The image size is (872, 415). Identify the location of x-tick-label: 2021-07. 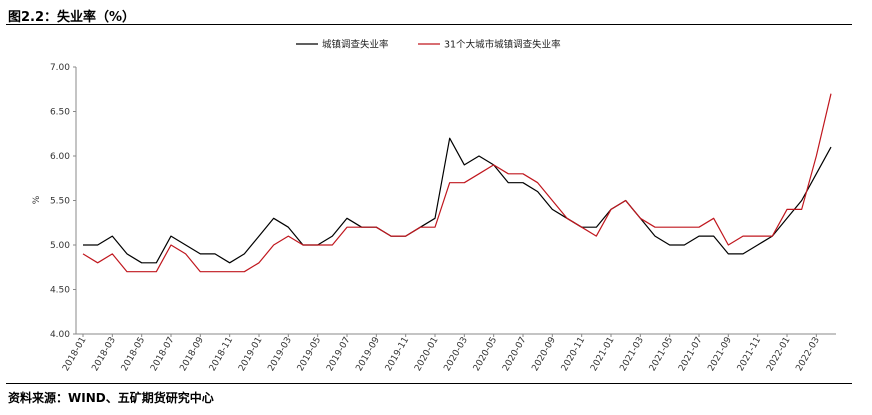
(690, 355).